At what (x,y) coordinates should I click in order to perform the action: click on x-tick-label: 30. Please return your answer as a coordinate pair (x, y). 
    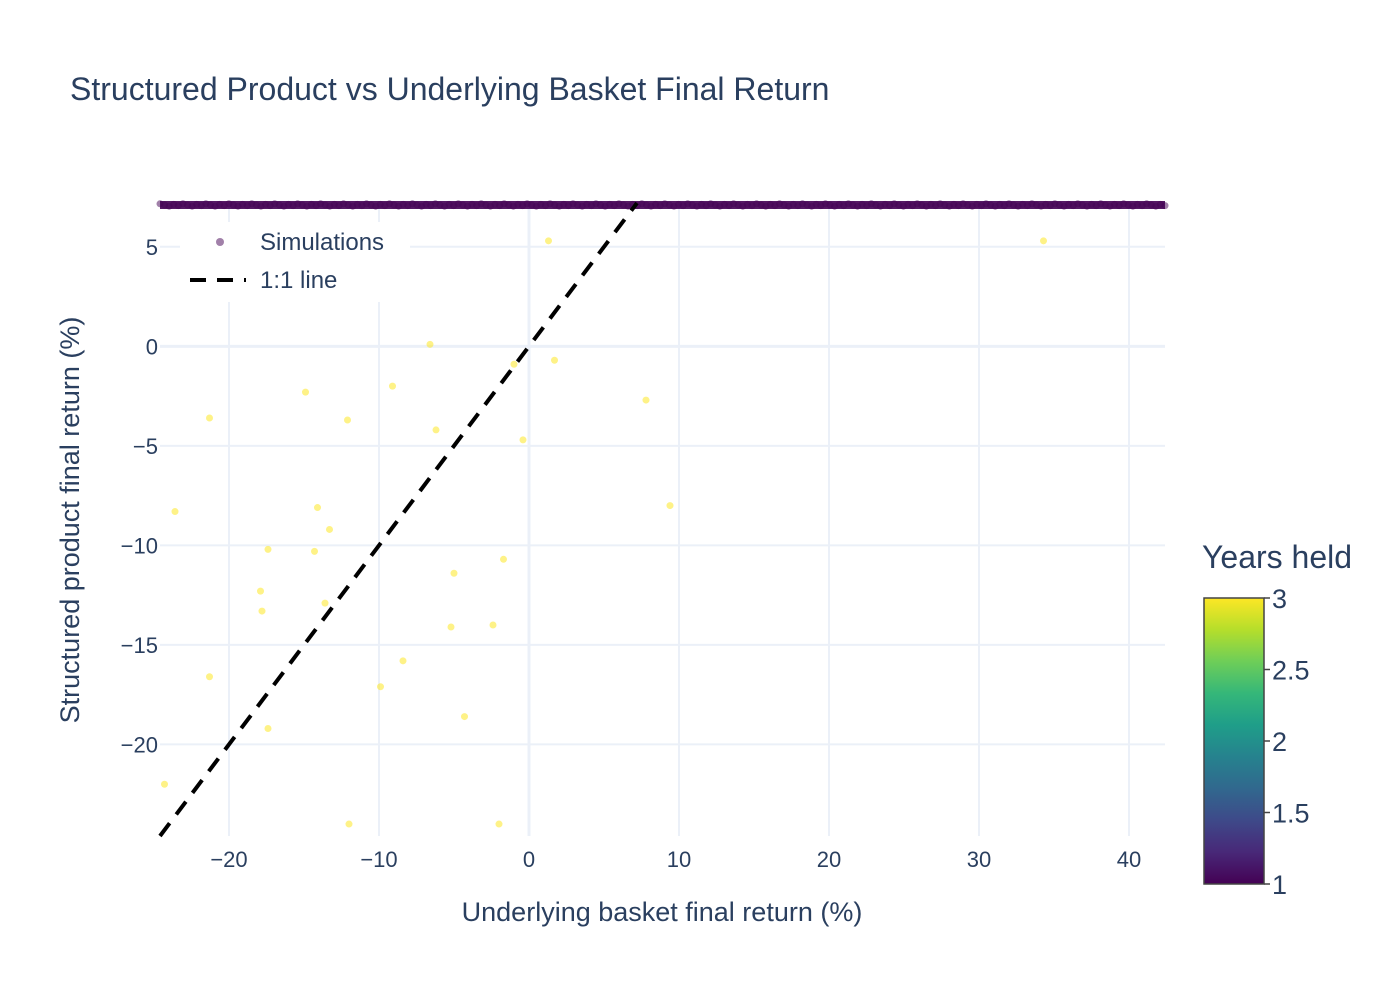
    Looking at the image, I should click on (979, 859).